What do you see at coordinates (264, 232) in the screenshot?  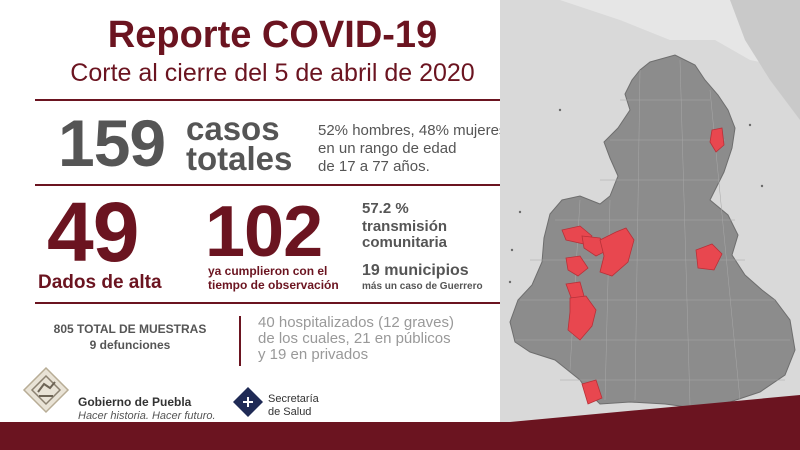 I see `observation-number: 102` at bounding box center [264, 232].